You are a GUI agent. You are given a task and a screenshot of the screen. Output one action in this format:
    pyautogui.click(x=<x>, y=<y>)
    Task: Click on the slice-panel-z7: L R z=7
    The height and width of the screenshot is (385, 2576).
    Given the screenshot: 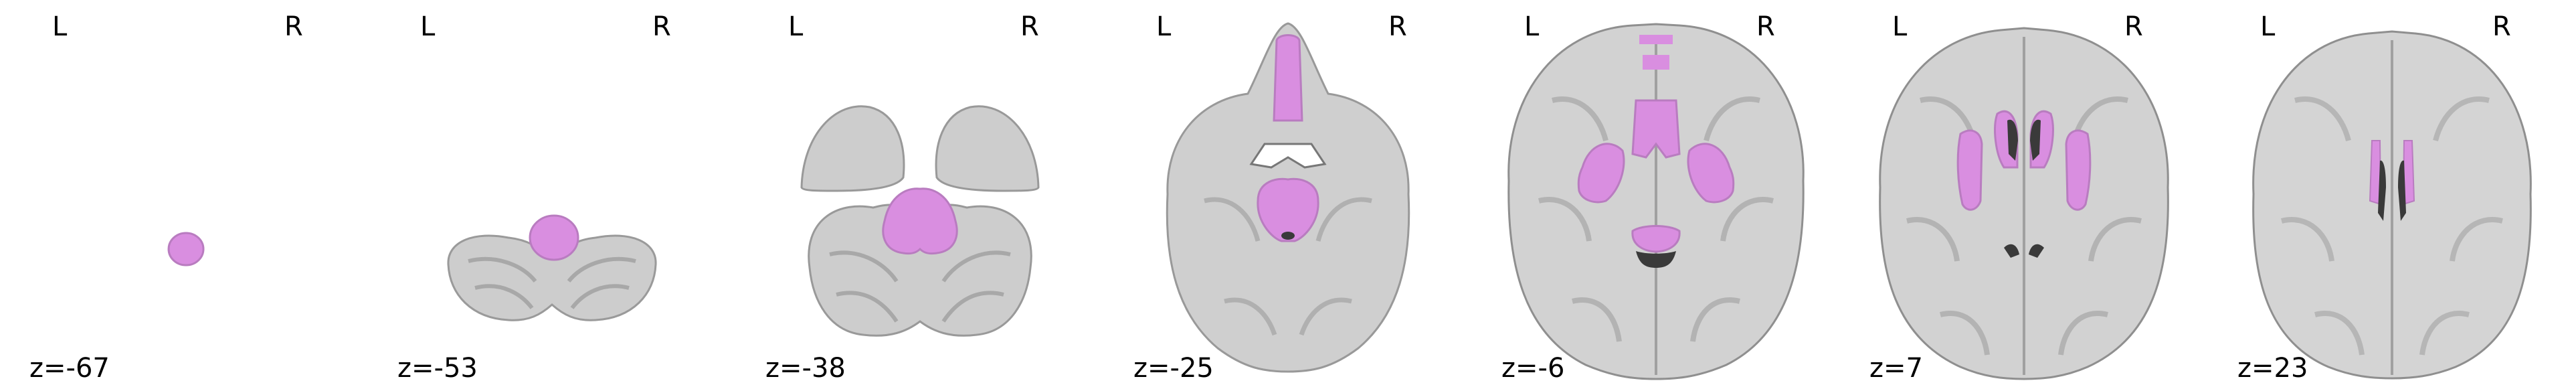 What is the action you would take?
    pyautogui.click(x=2024, y=192)
    